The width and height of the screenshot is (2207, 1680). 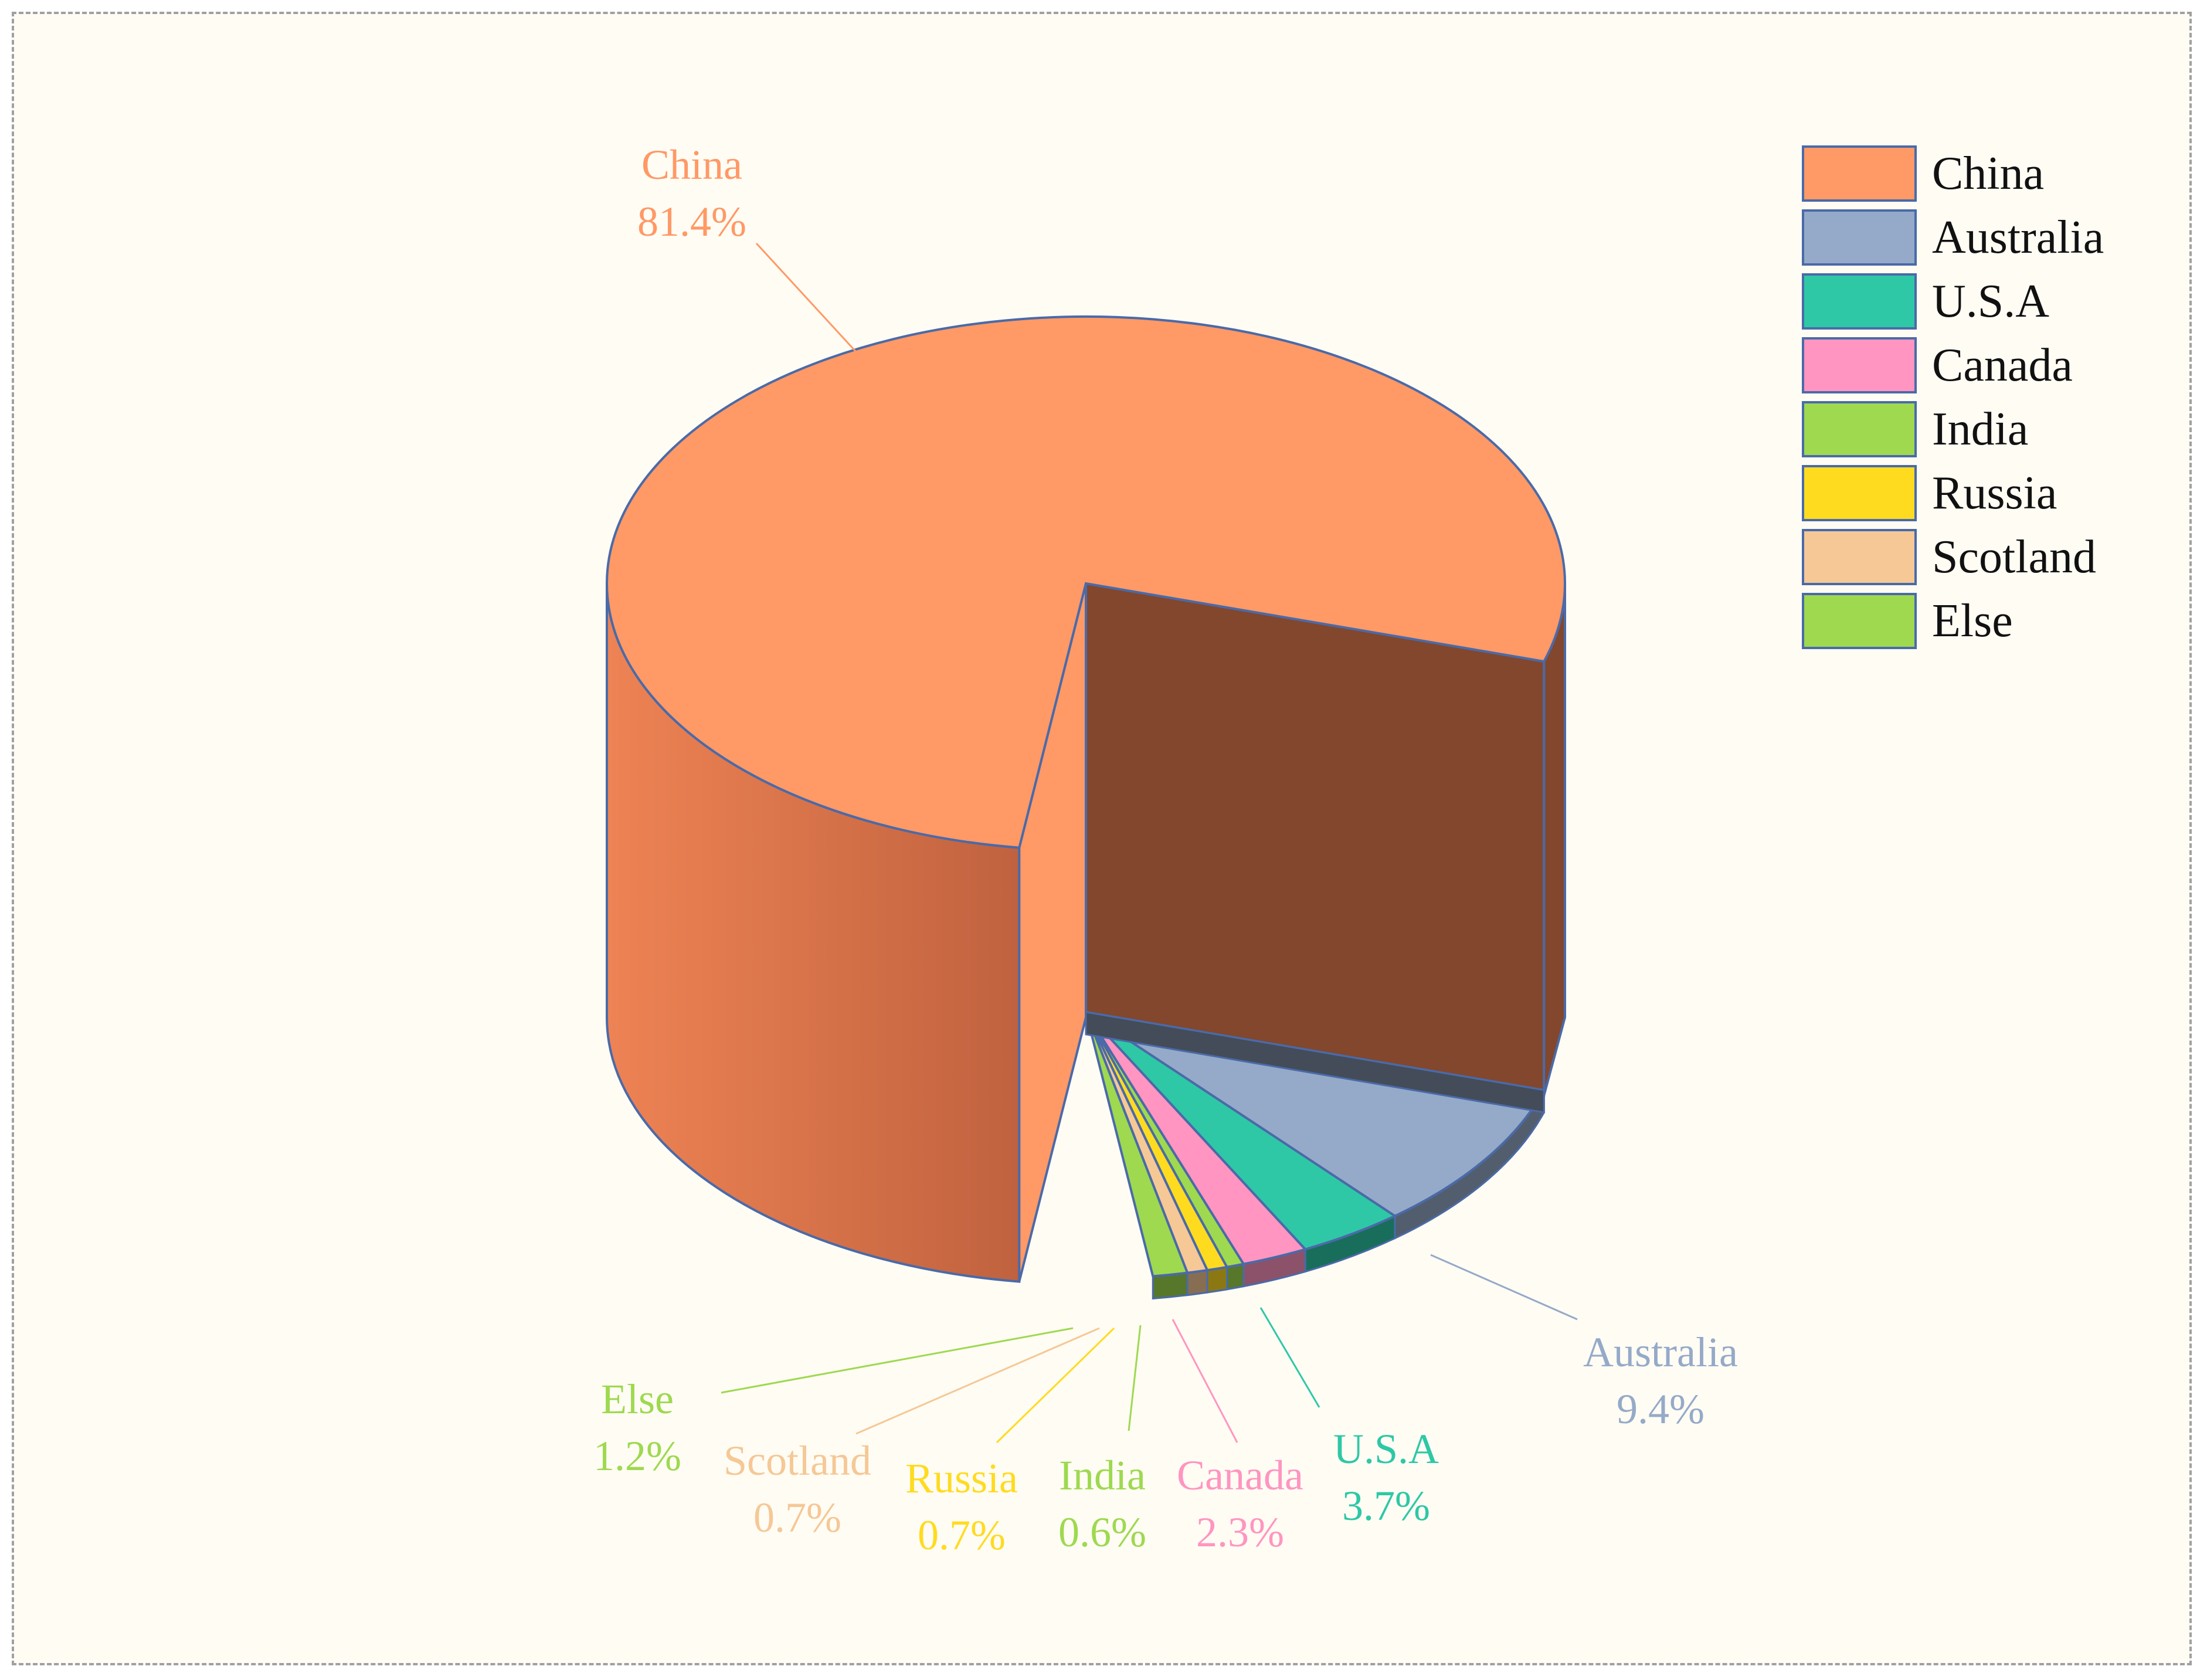 I want to click on legend-label-canada: Canada, so click(x=2002, y=365).